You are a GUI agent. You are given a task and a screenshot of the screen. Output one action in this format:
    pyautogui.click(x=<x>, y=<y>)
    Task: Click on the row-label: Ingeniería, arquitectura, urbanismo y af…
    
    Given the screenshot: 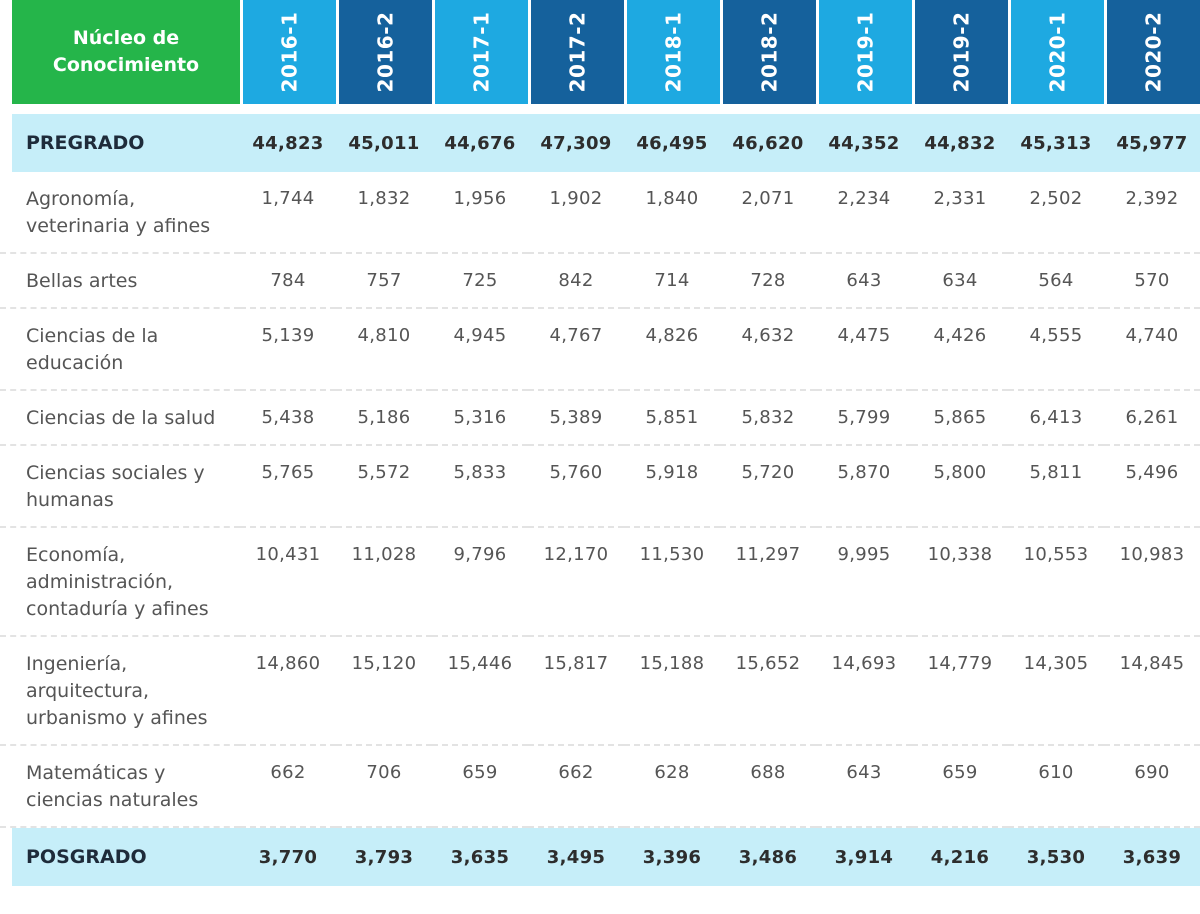 What is the action you would take?
    pyautogui.click(x=120, y=691)
    